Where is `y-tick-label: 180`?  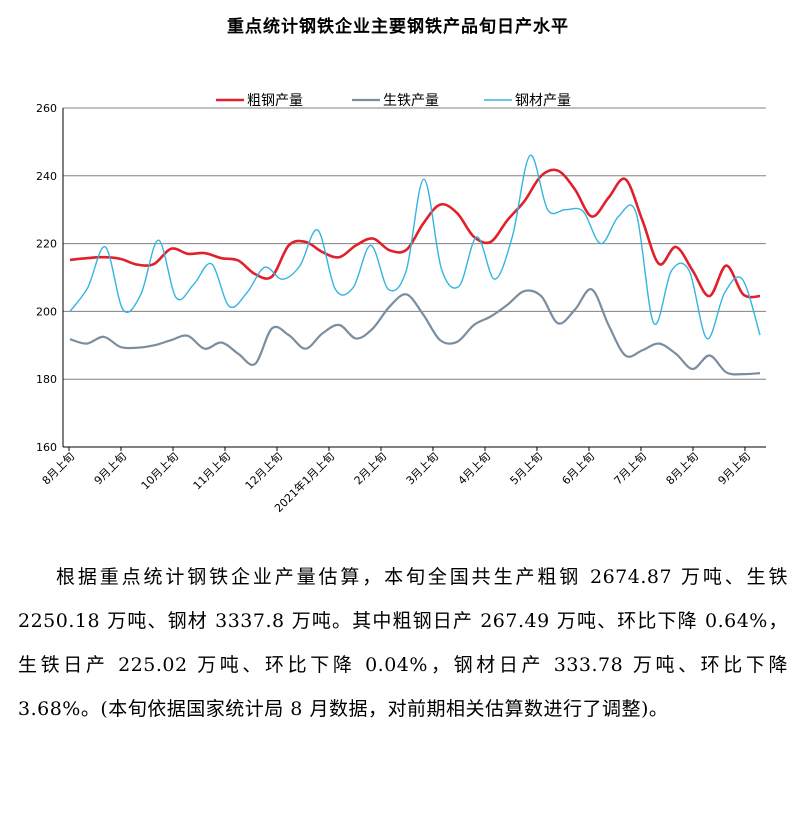 y-tick-label: 180 is located at coordinates (46, 379).